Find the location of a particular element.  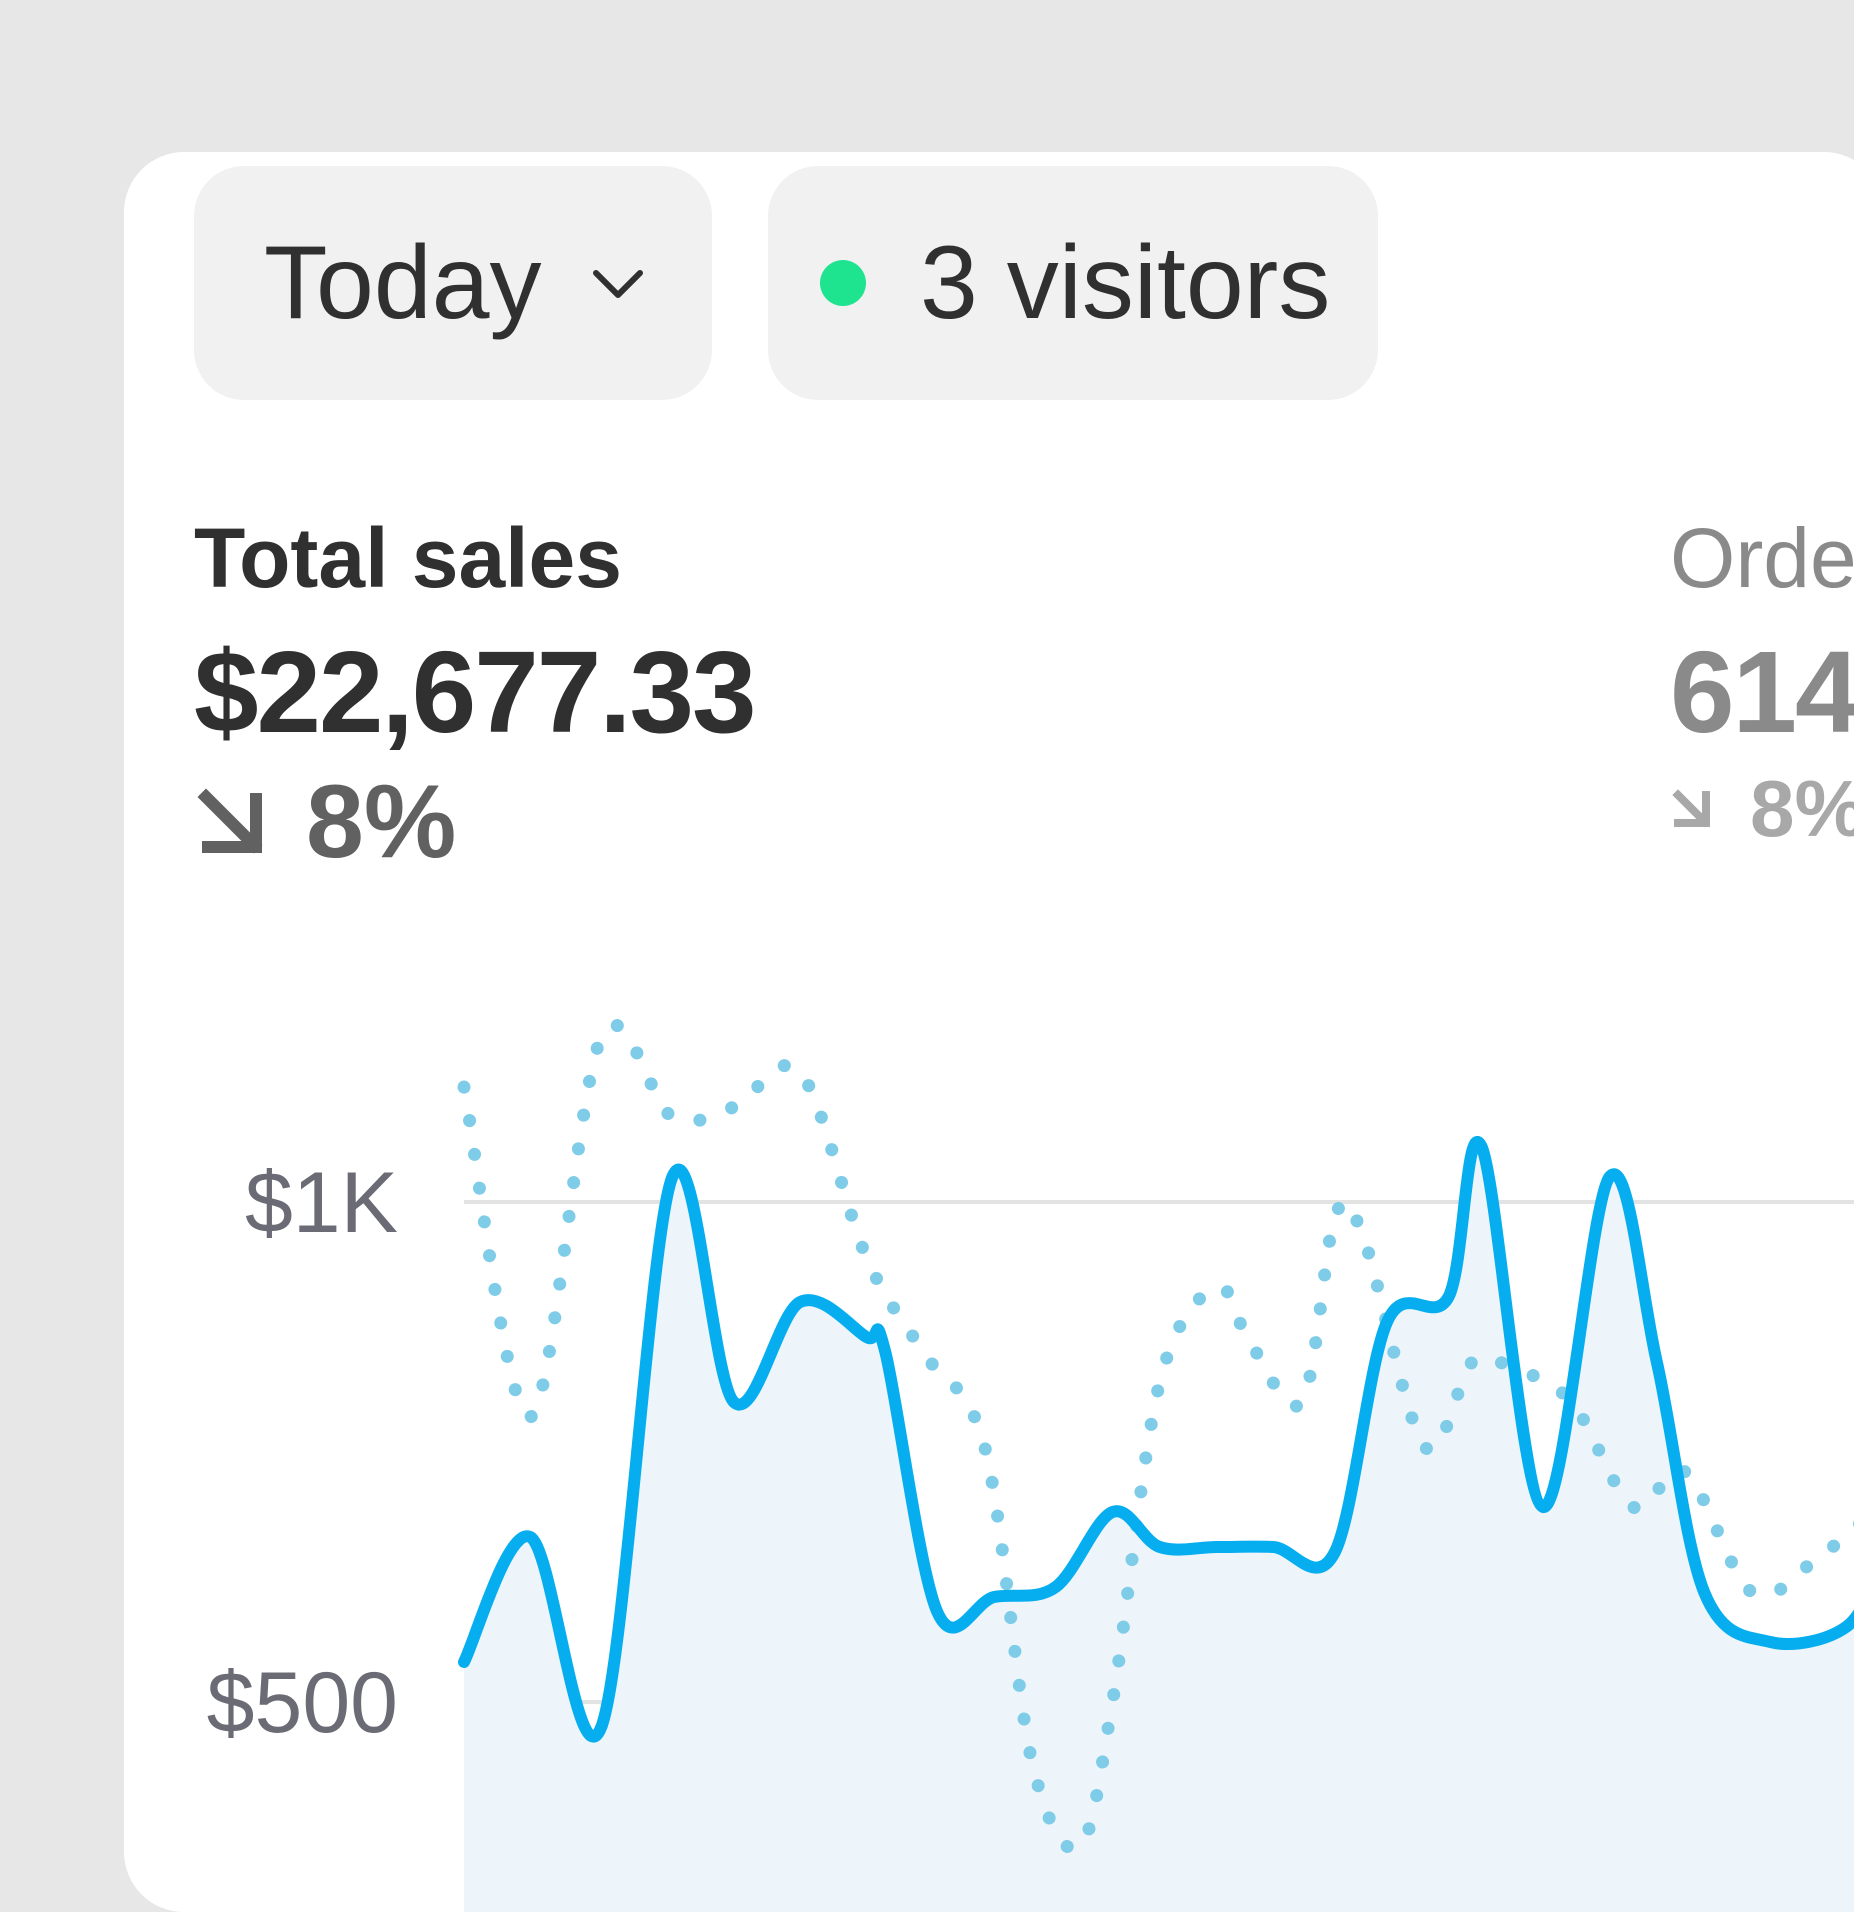

date-range-selector: Today is located at coordinates (453, 283).